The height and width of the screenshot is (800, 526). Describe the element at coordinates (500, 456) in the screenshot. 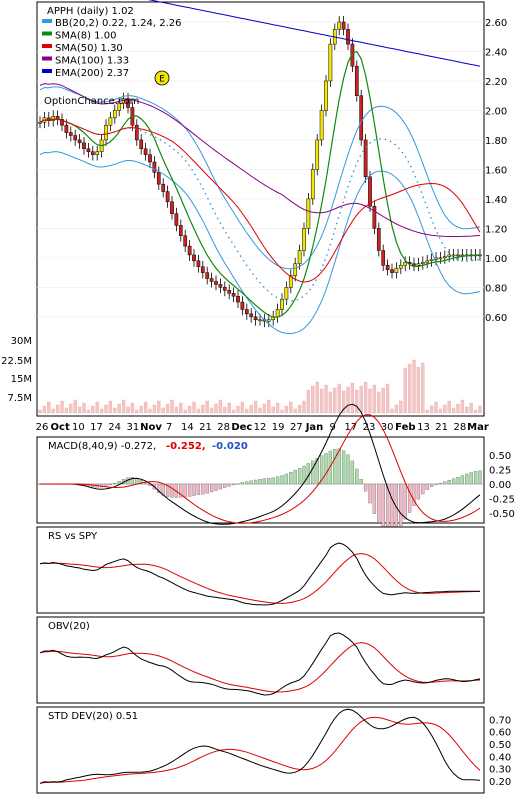

I see `macd-tick-label: 0.50` at that location.